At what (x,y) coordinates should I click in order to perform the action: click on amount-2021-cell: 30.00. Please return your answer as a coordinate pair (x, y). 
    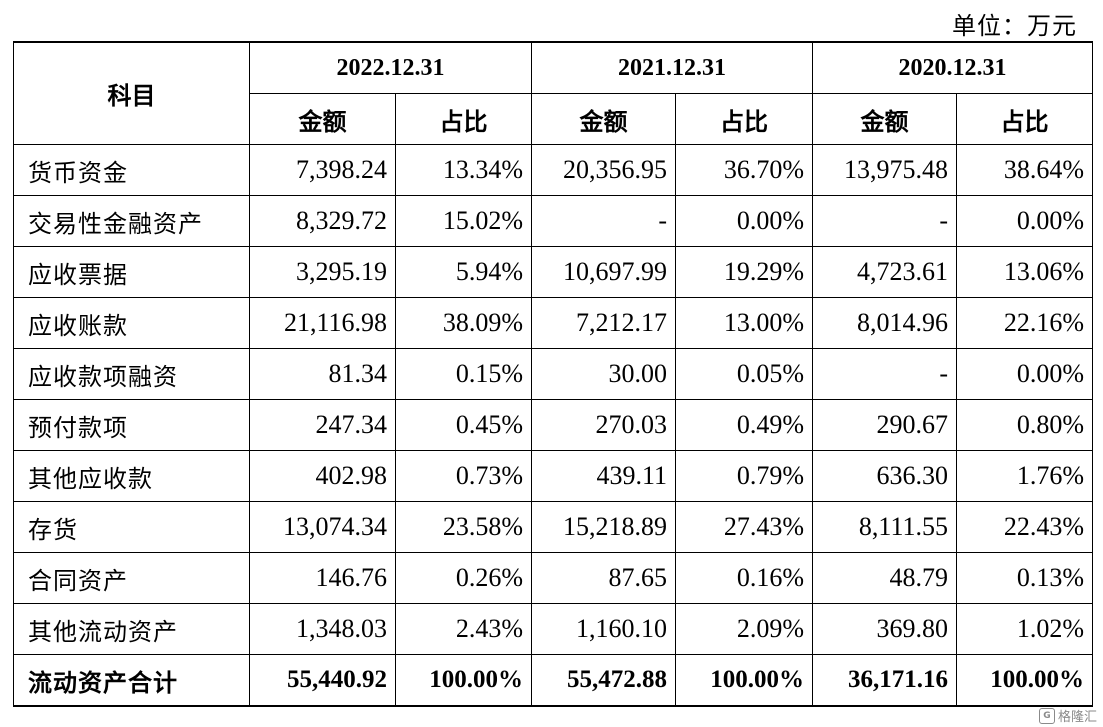
    Looking at the image, I should click on (603, 374).